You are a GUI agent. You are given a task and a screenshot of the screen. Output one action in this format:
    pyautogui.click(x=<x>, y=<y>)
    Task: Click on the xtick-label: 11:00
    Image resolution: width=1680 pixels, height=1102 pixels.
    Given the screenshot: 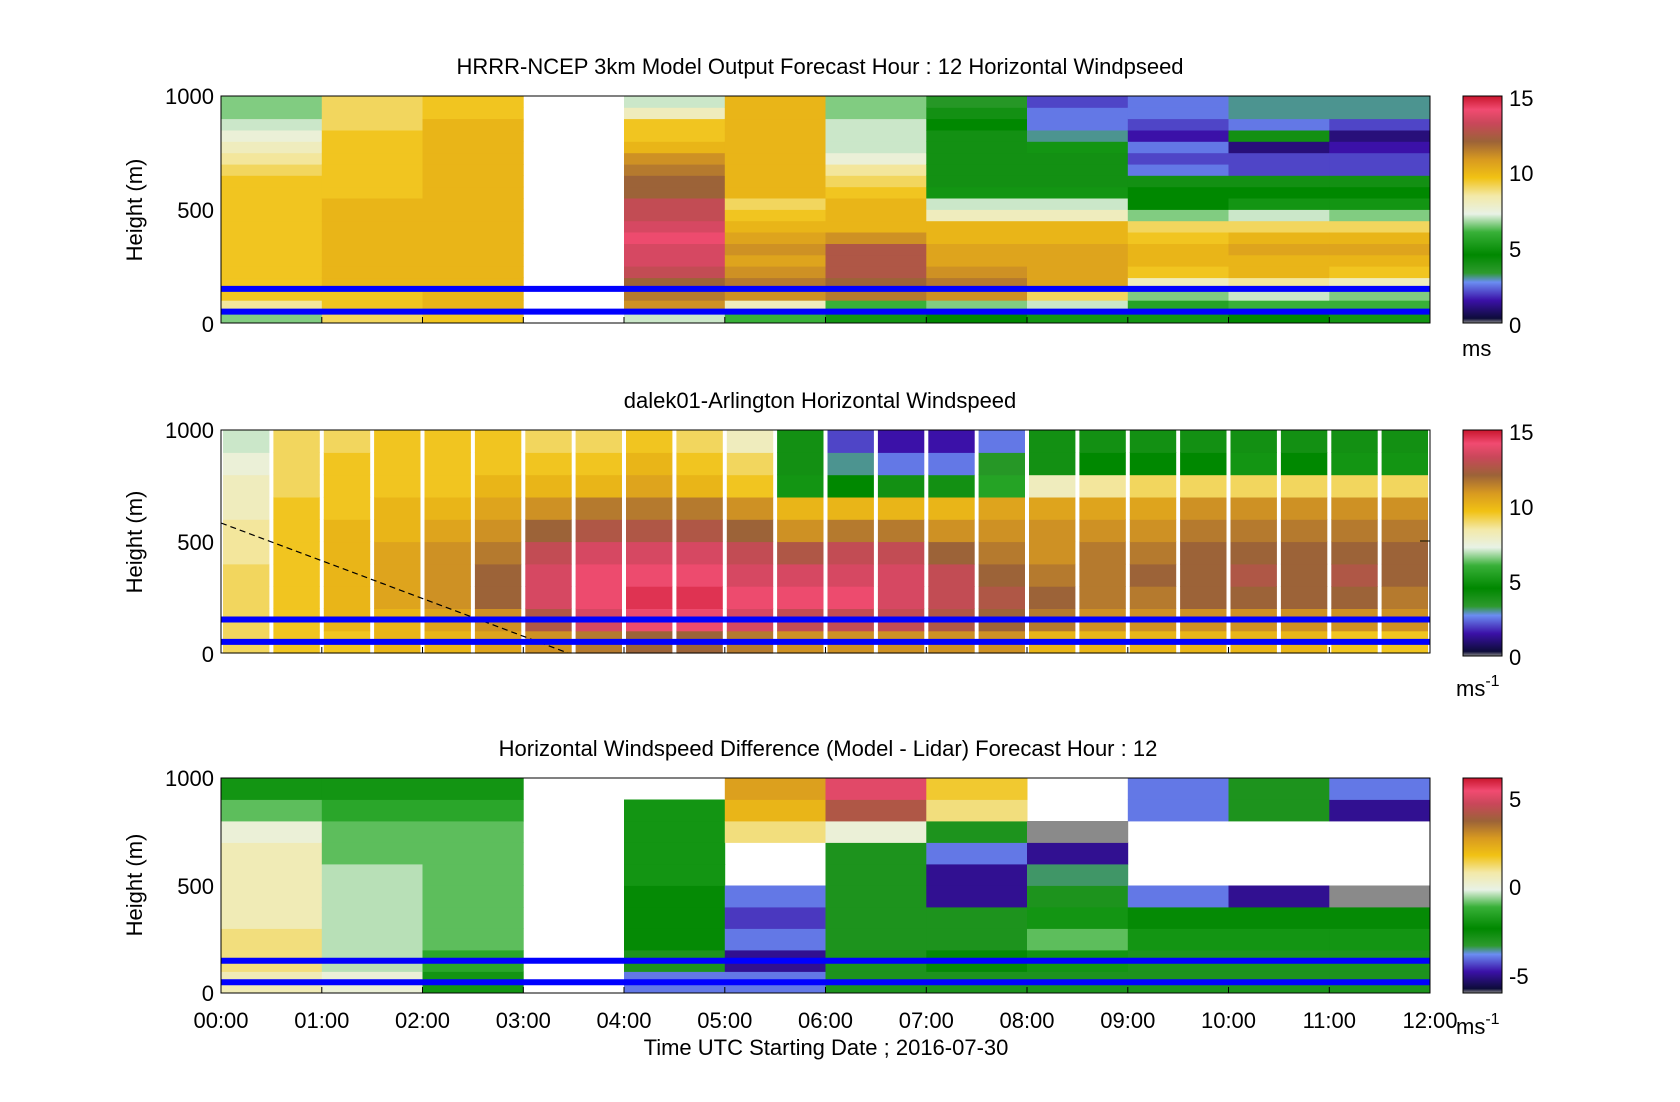 What is the action you would take?
    pyautogui.click(x=1329, y=1020)
    